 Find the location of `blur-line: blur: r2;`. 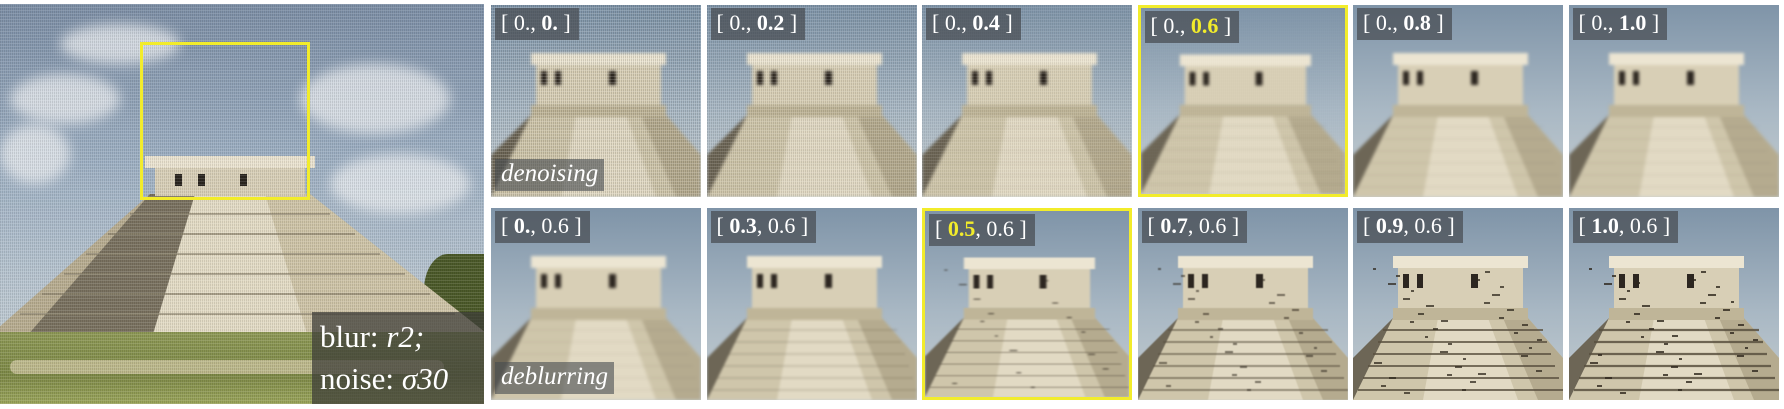

blur-line: blur: r2; is located at coordinates (402, 337).